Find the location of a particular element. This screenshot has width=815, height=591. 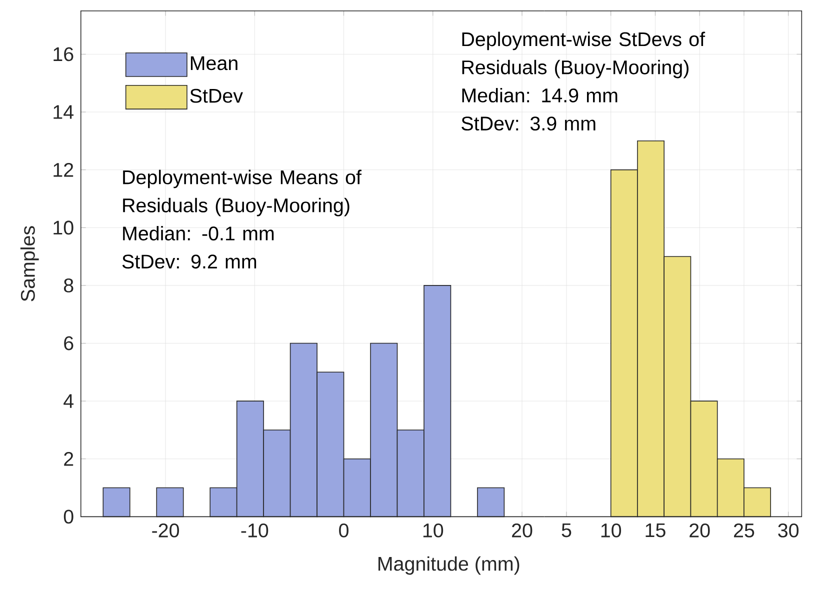

x-tick-label: 5 is located at coordinates (567, 531).